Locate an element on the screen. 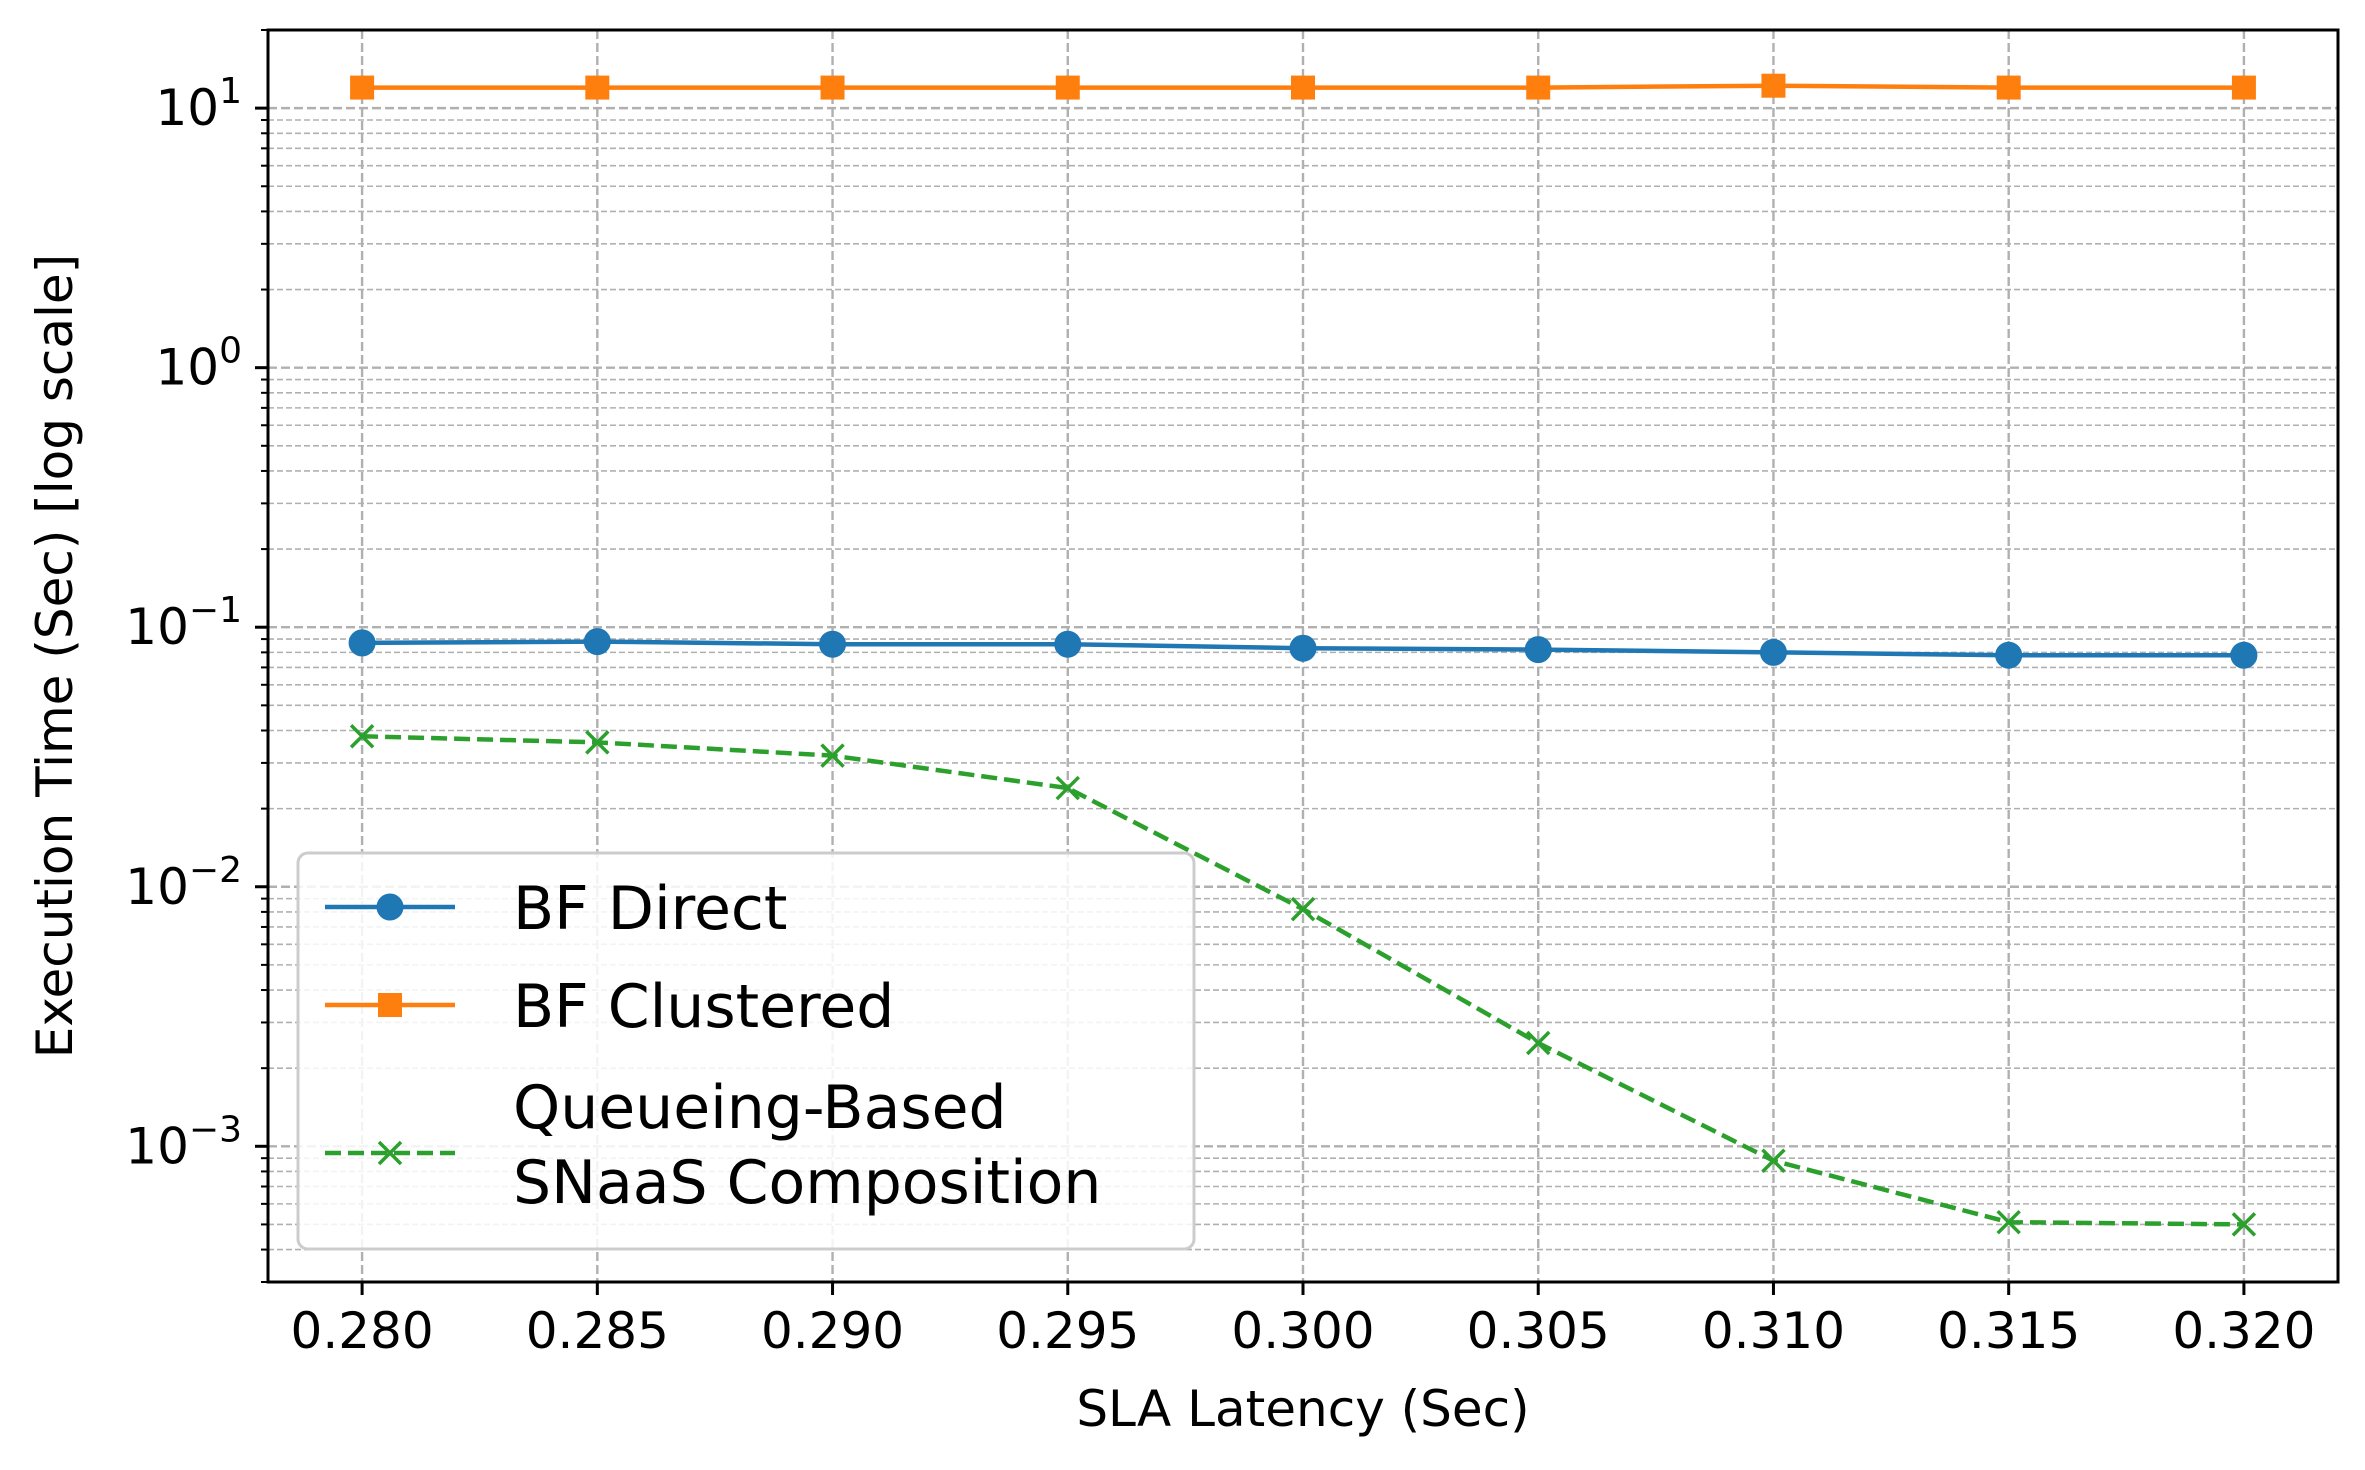 The image size is (2365, 1470). y-tick-label: 10¹ is located at coordinates (198, 104).